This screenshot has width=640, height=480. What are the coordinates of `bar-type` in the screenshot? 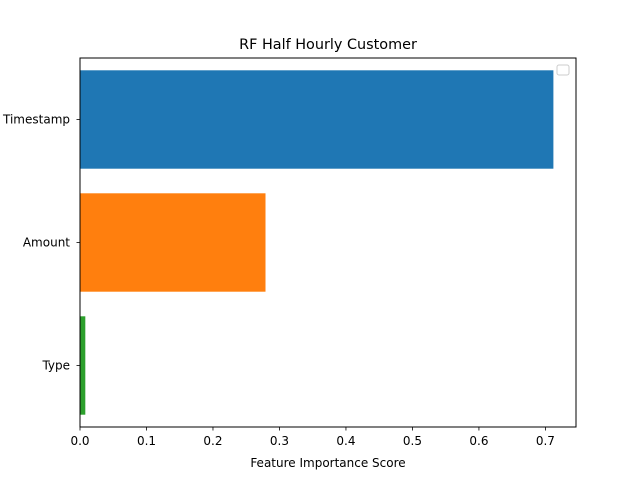 It's located at (83, 365).